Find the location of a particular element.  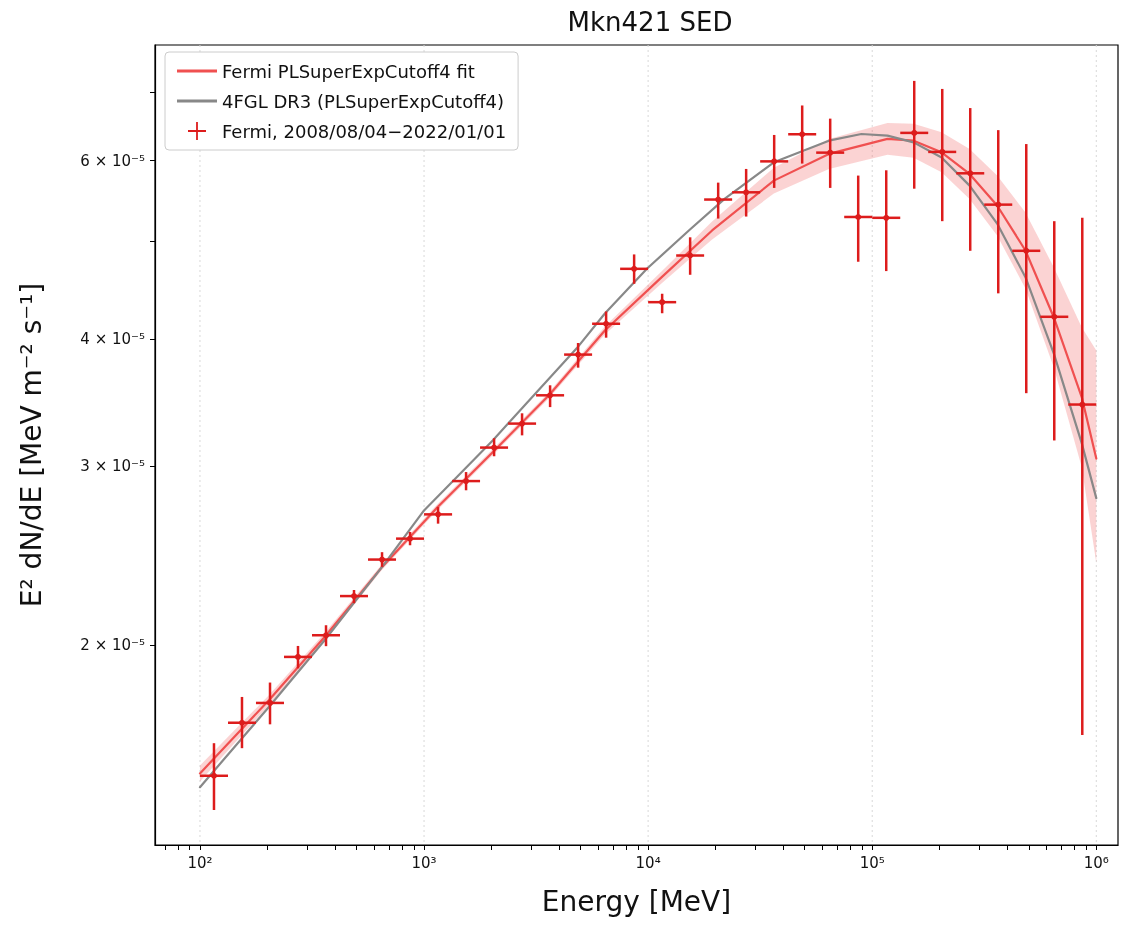

x-tick-label: 10² is located at coordinates (200, 862).